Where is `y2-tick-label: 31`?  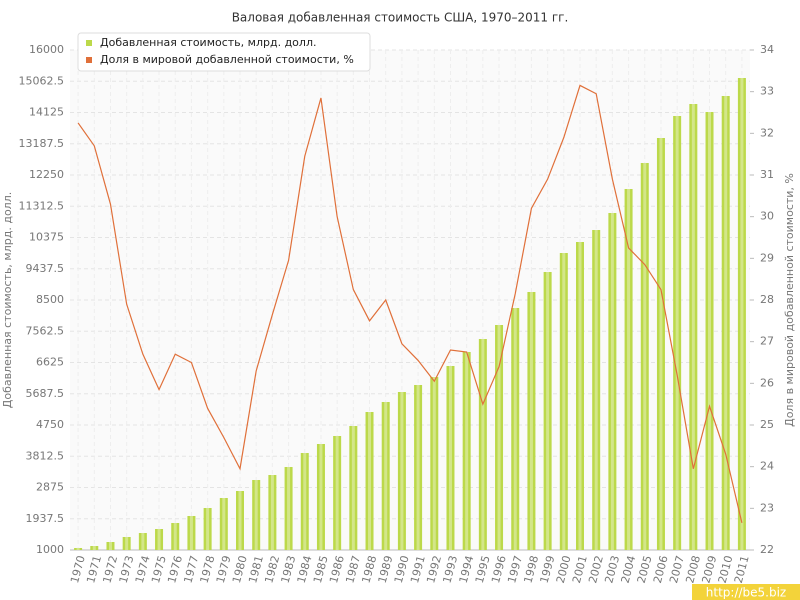 y2-tick-label: 31 is located at coordinates (767, 174).